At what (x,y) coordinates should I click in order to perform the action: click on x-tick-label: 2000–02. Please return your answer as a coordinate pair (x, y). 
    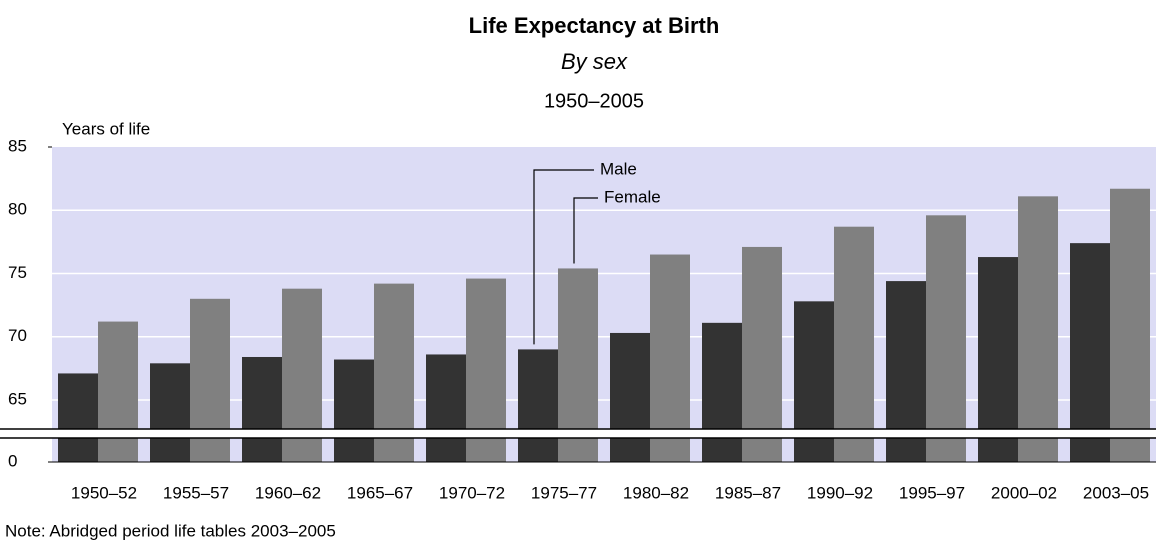
    Looking at the image, I should click on (1024, 492).